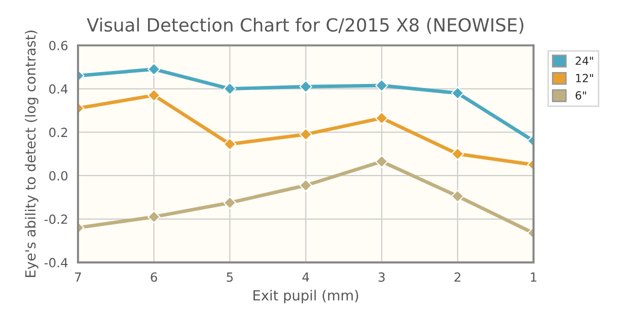  I want to click on x-tick-label: 4, so click(306, 277).